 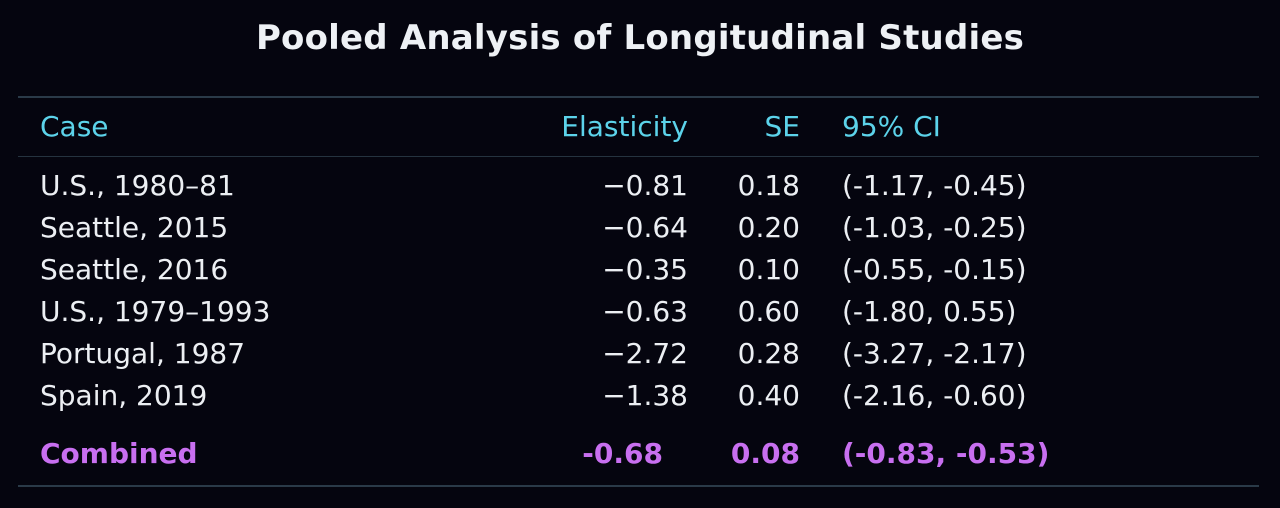 I want to click on row-se: 0.28, so click(x=768, y=353).